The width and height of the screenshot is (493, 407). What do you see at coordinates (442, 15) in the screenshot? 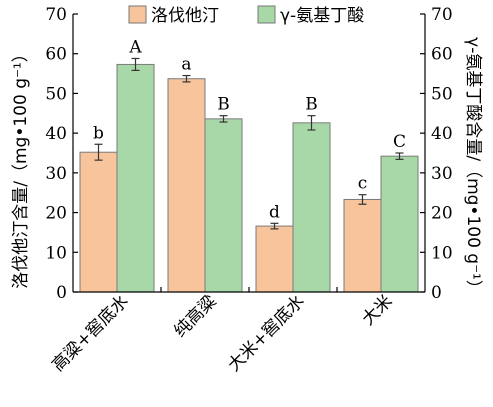
I see `y-tick-label-right-7: 70` at bounding box center [442, 15].